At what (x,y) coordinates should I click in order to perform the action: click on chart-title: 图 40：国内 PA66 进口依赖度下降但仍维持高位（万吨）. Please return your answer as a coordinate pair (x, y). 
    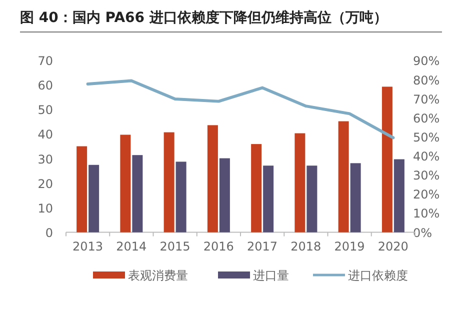
    Looking at the image, I should click on (204, 17).